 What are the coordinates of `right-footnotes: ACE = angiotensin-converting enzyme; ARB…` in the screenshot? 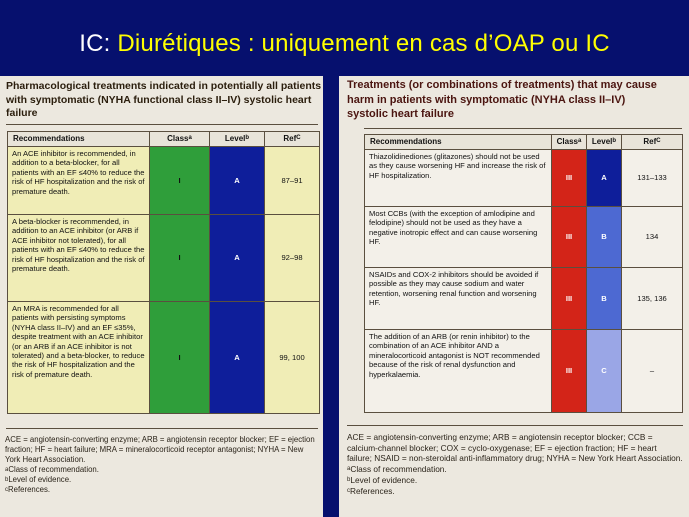 It's located at (515, 464).